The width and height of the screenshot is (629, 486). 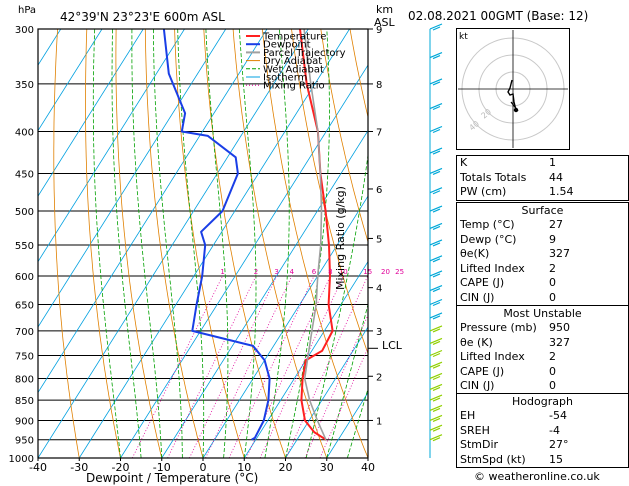 I want to click on lcl-label: LCL, so click(x=392, y=345).